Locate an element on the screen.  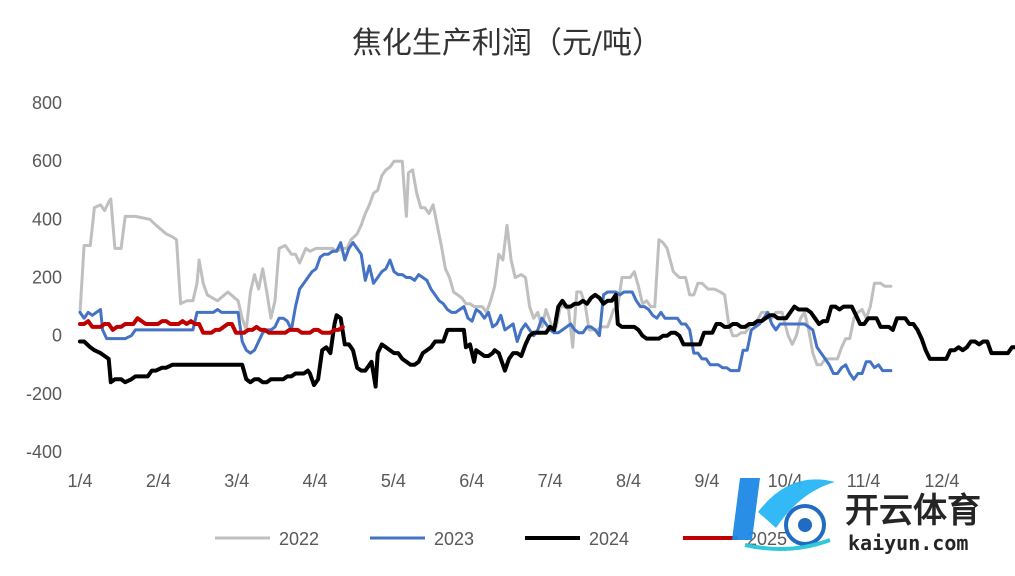
watermark-brand-cn: 开云体育 is located at coordinates (913, 511).